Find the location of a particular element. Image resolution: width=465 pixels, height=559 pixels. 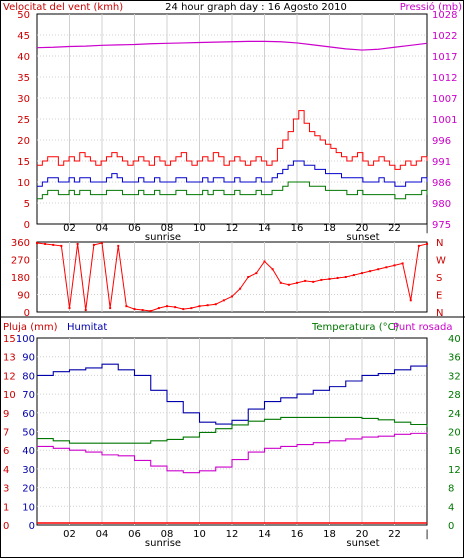

y-tick-label: 1022 is located at coordinates (444, 36).